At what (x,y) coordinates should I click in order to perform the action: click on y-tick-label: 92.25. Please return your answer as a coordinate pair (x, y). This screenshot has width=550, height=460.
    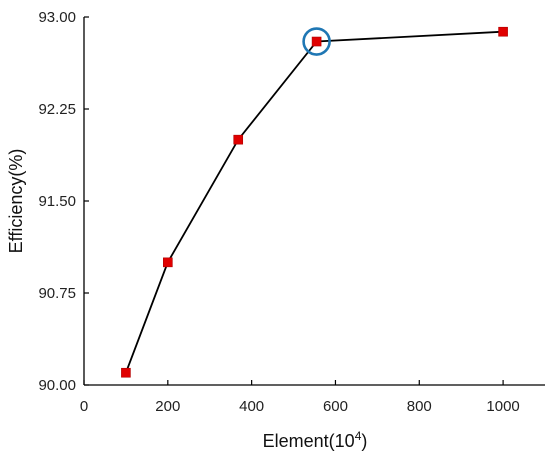
    Looking at the image, I should click on (57, 109).